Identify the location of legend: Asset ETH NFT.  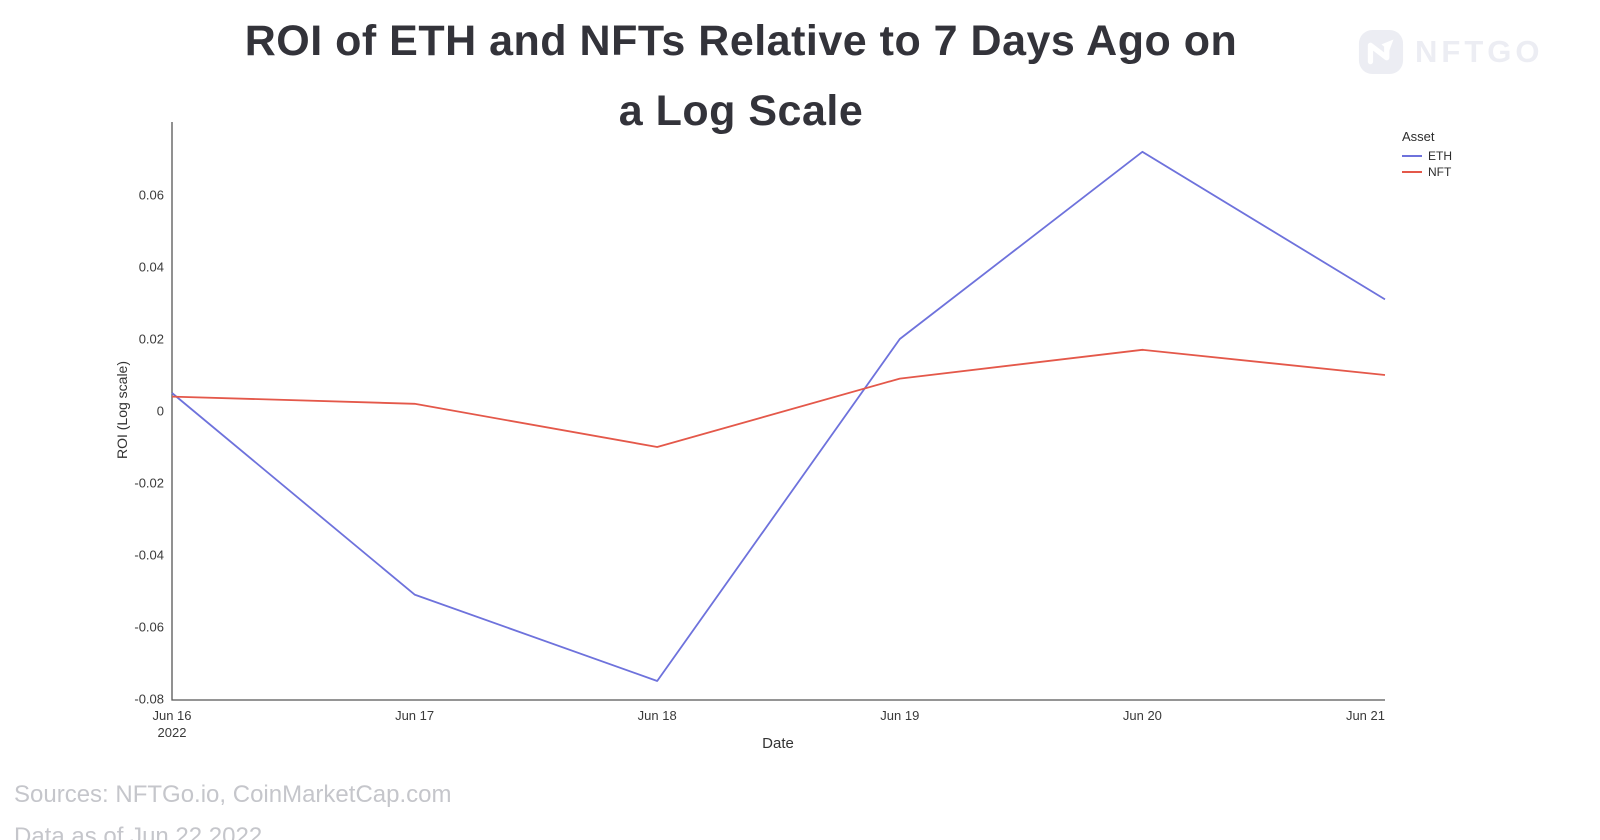
(1427, 154).